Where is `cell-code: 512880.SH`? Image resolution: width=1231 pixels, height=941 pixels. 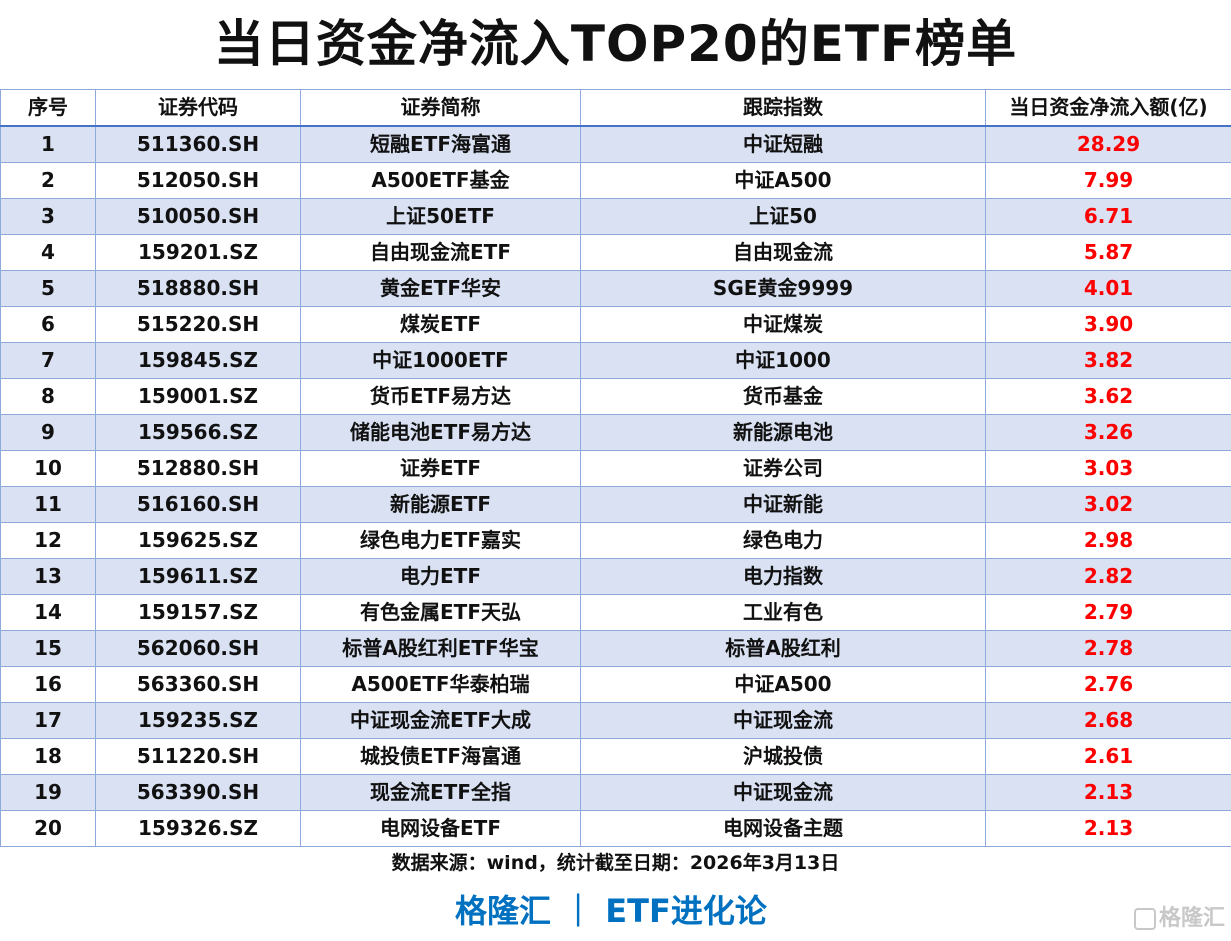 cell-code: 512880.SH is located at coordinates (198, 468).